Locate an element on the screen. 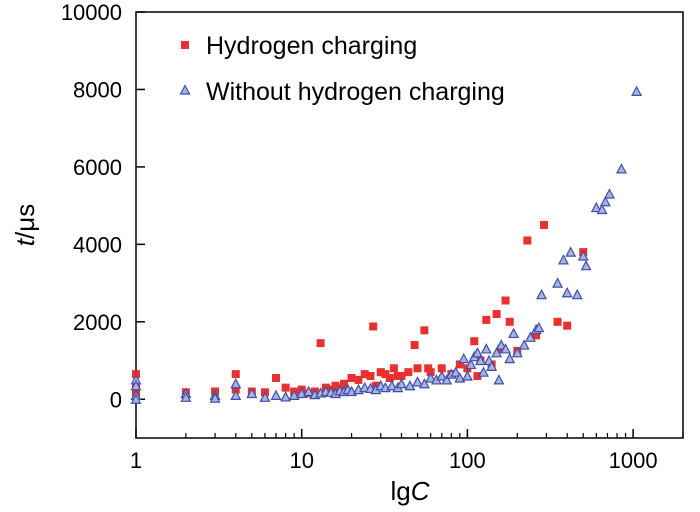 The height and width of the screenshot is (512, 700). y-tick-label: 2000 is located at coordinates (97, 322).